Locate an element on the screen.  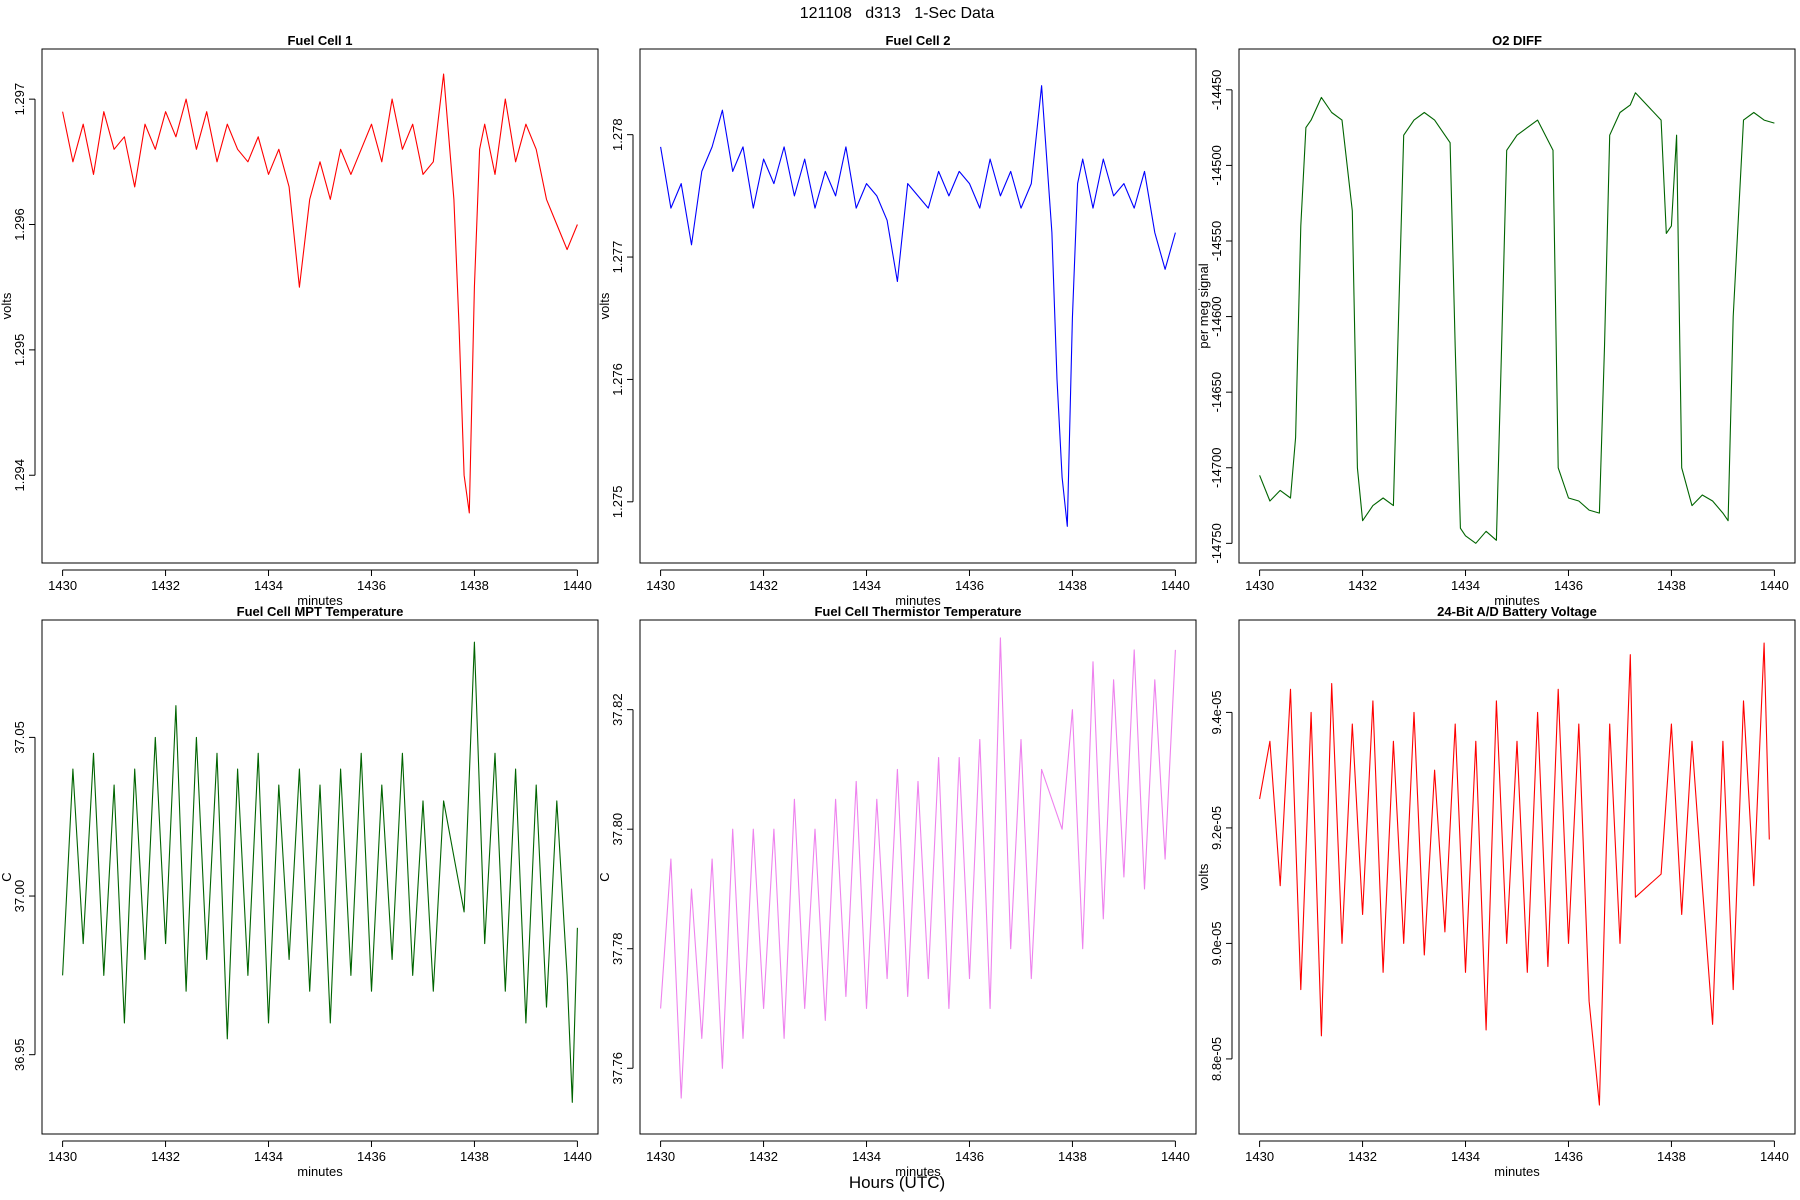
y-tick-label: 1.297 is located at coordinates (19, 99).